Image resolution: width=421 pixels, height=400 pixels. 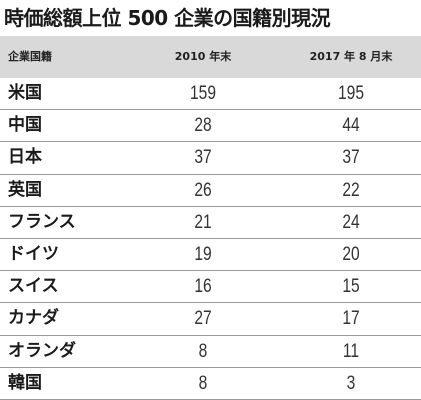 I want to click on cell-2010: 26, so click(x=203, y=190).